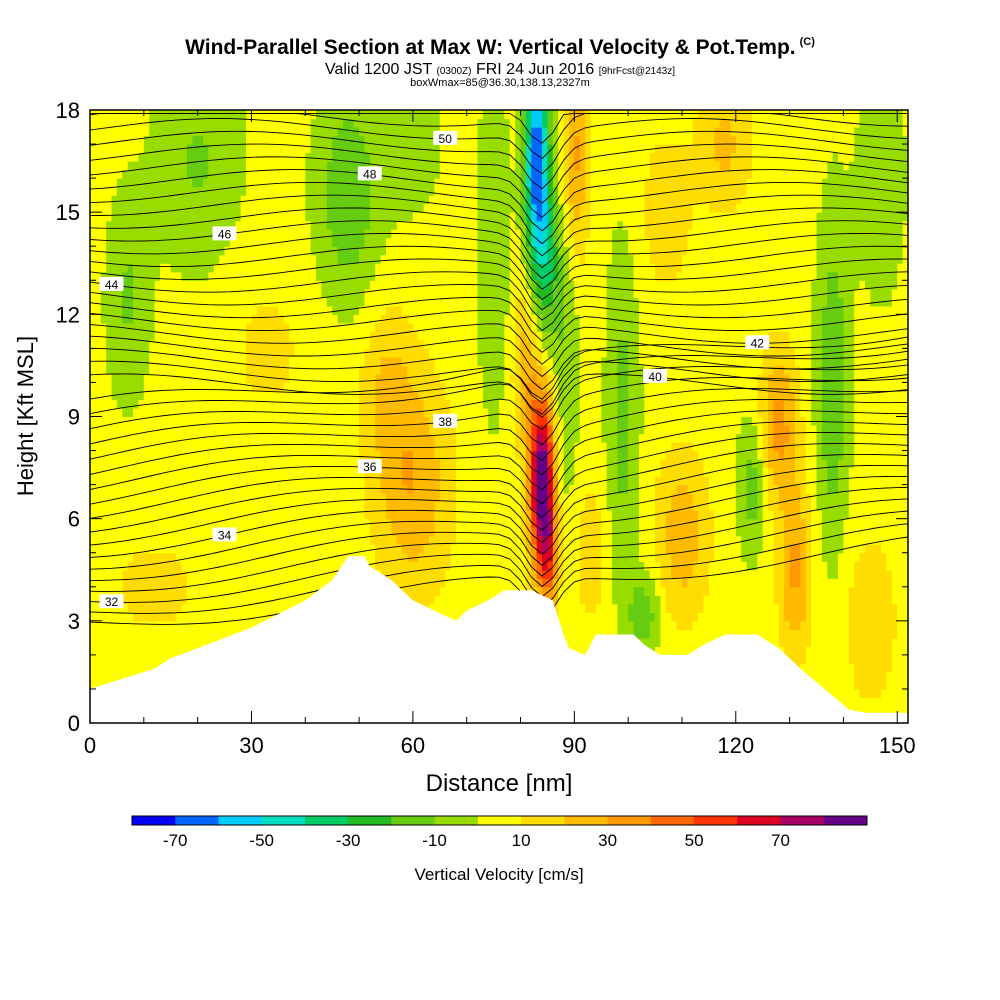  What do you see at coordinates (25, 416) in the screenshot?
I see `y-axis-label: Height [Kft MSL]` at bounding box center [25, 416].